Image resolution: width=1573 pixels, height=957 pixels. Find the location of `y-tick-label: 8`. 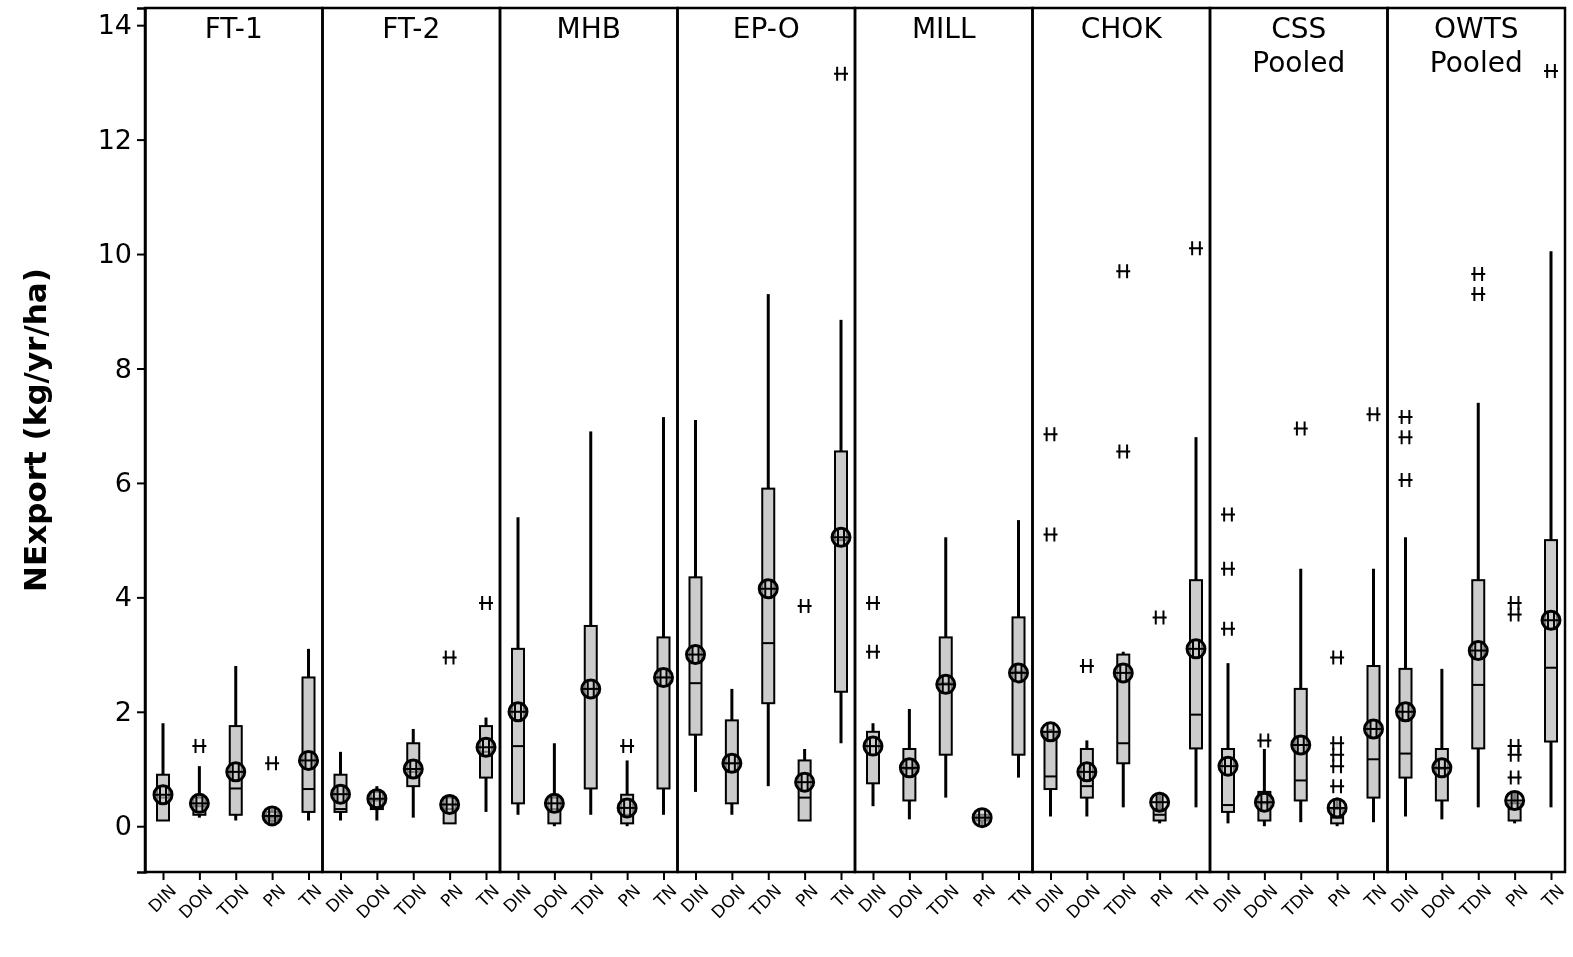

y-tick-label: 8 is located at coordinates (123, 368).